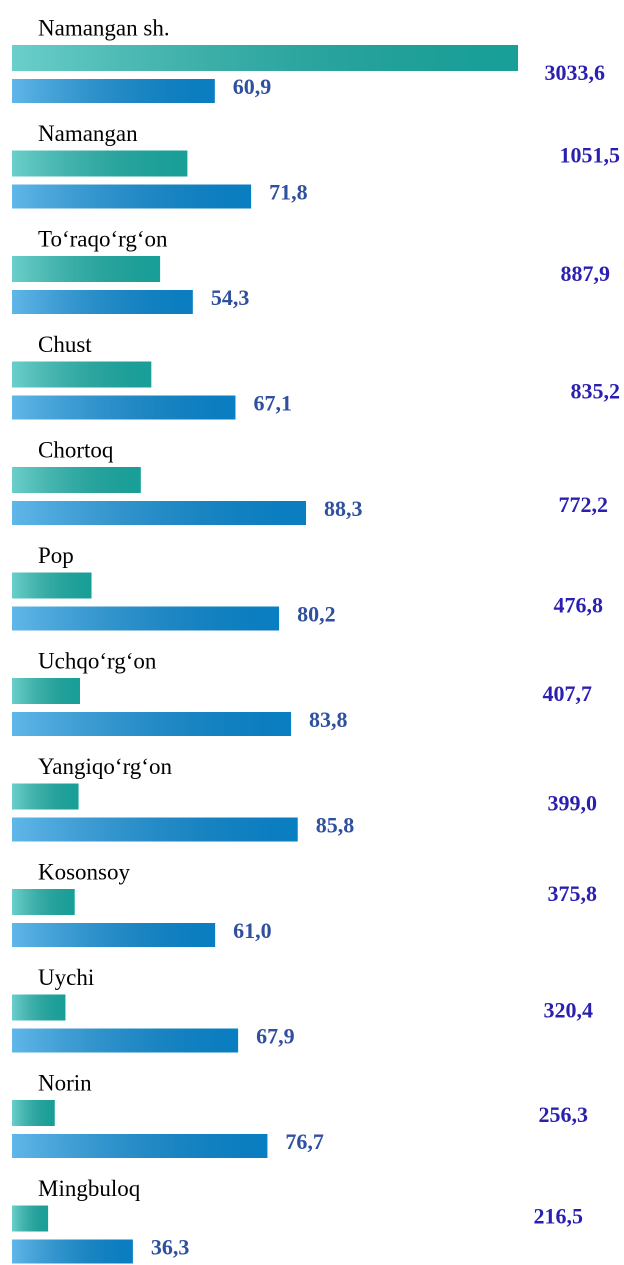 This screenshot has width=624, height=1265. Describe the element at coordinates (103, 238) in the screenshot. I see `category-label: To‘raqo‘rg‘on` at that location.